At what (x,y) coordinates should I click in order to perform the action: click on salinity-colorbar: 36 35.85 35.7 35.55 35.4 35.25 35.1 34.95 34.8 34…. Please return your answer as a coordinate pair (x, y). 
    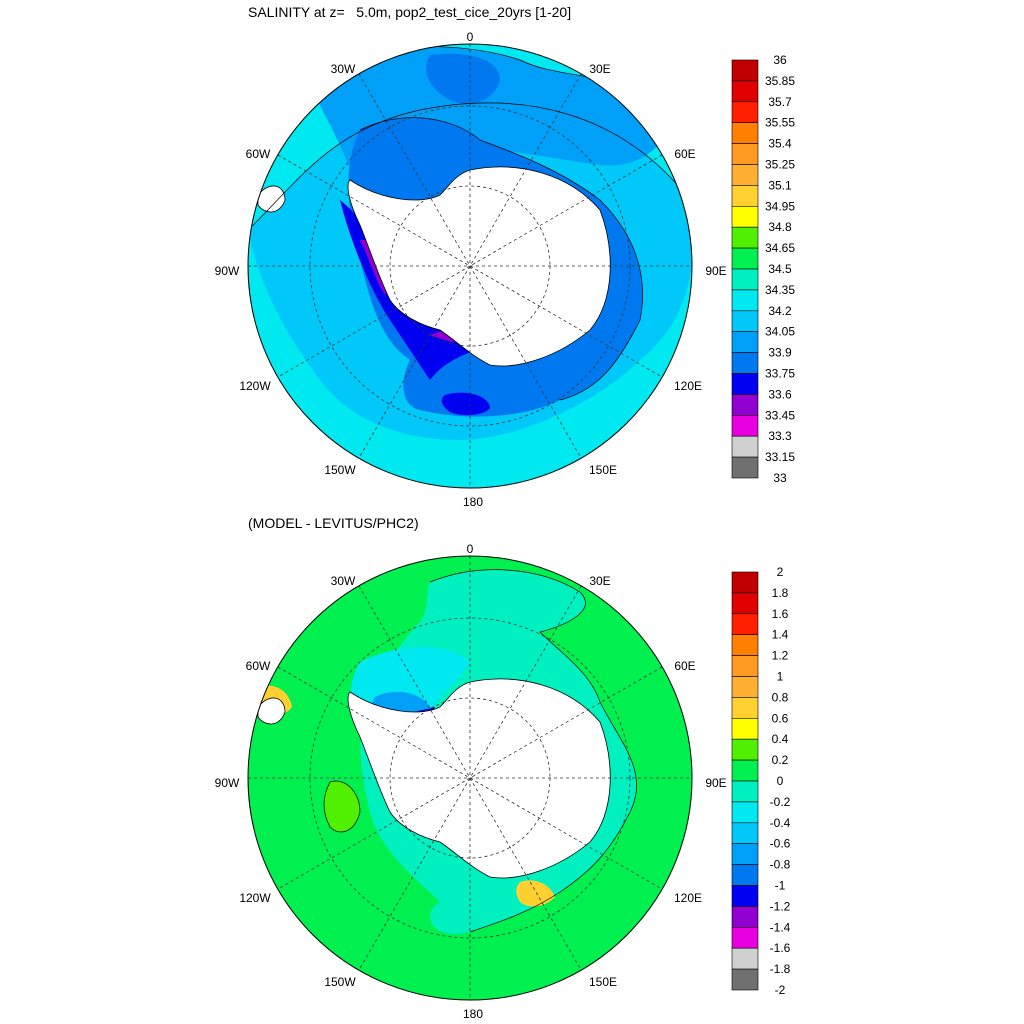
    Looking at the image, I should click on (763, 269).